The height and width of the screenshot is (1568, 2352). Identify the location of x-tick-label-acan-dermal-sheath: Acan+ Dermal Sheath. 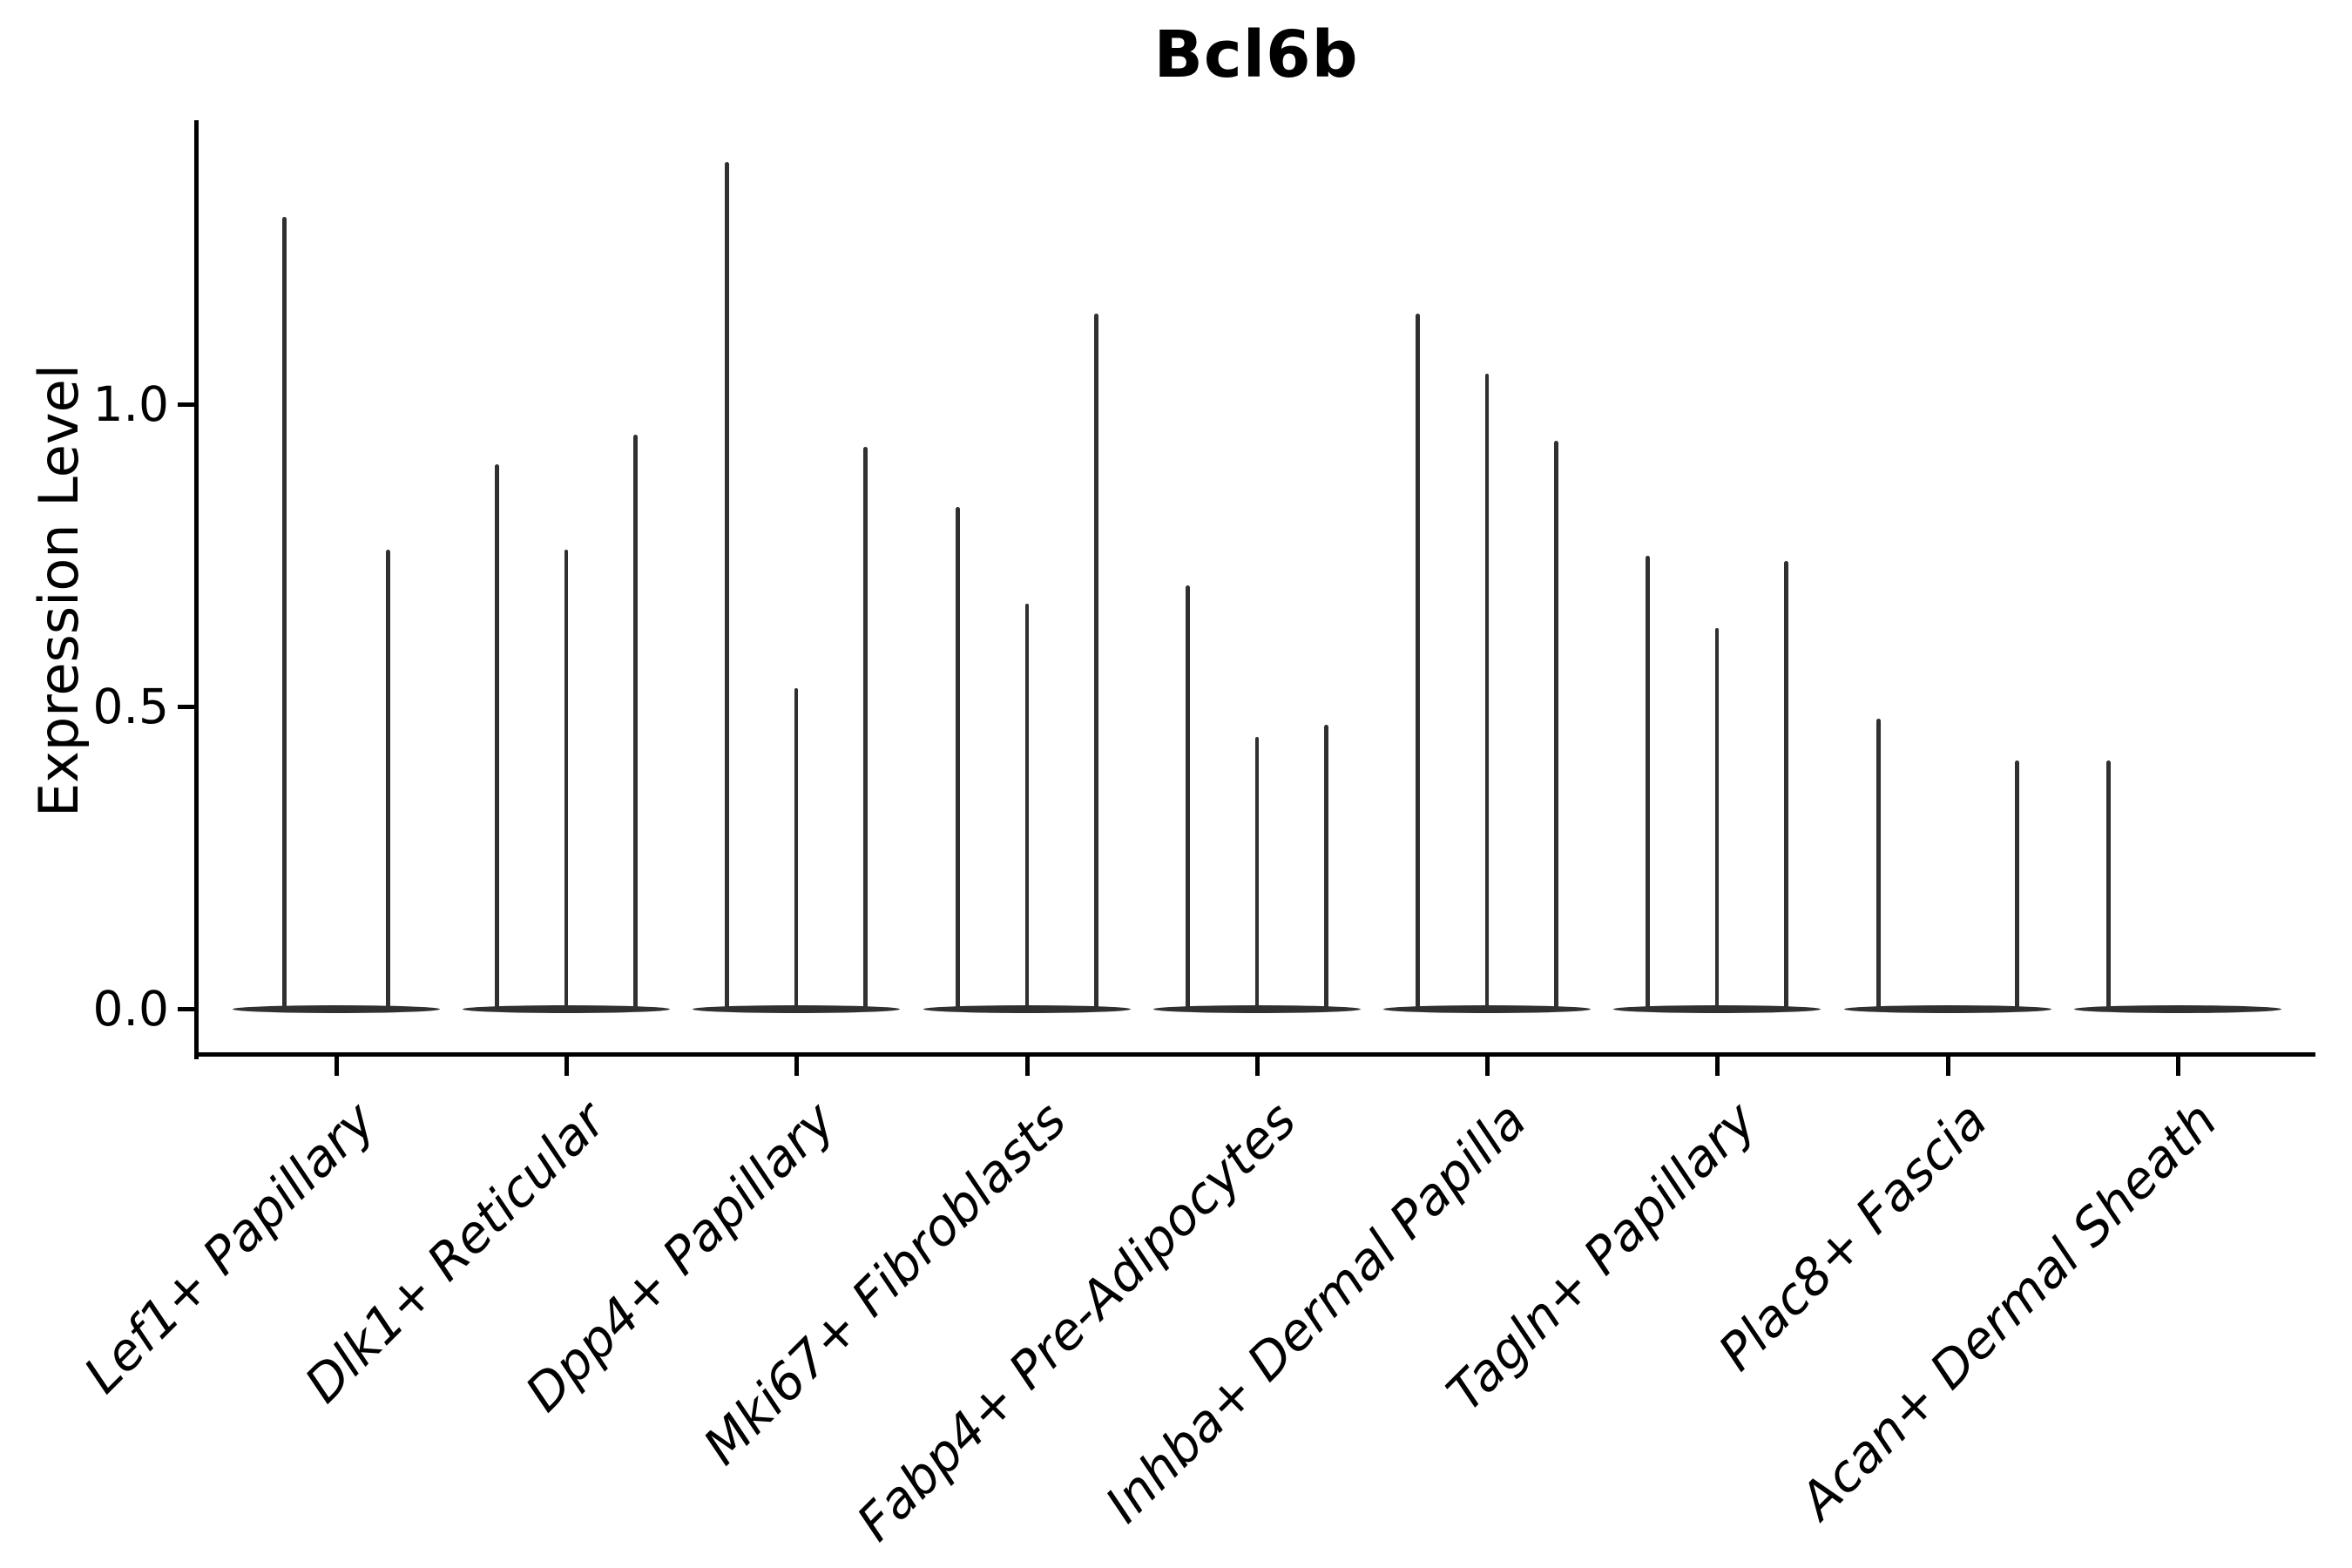
(2008, 1310).